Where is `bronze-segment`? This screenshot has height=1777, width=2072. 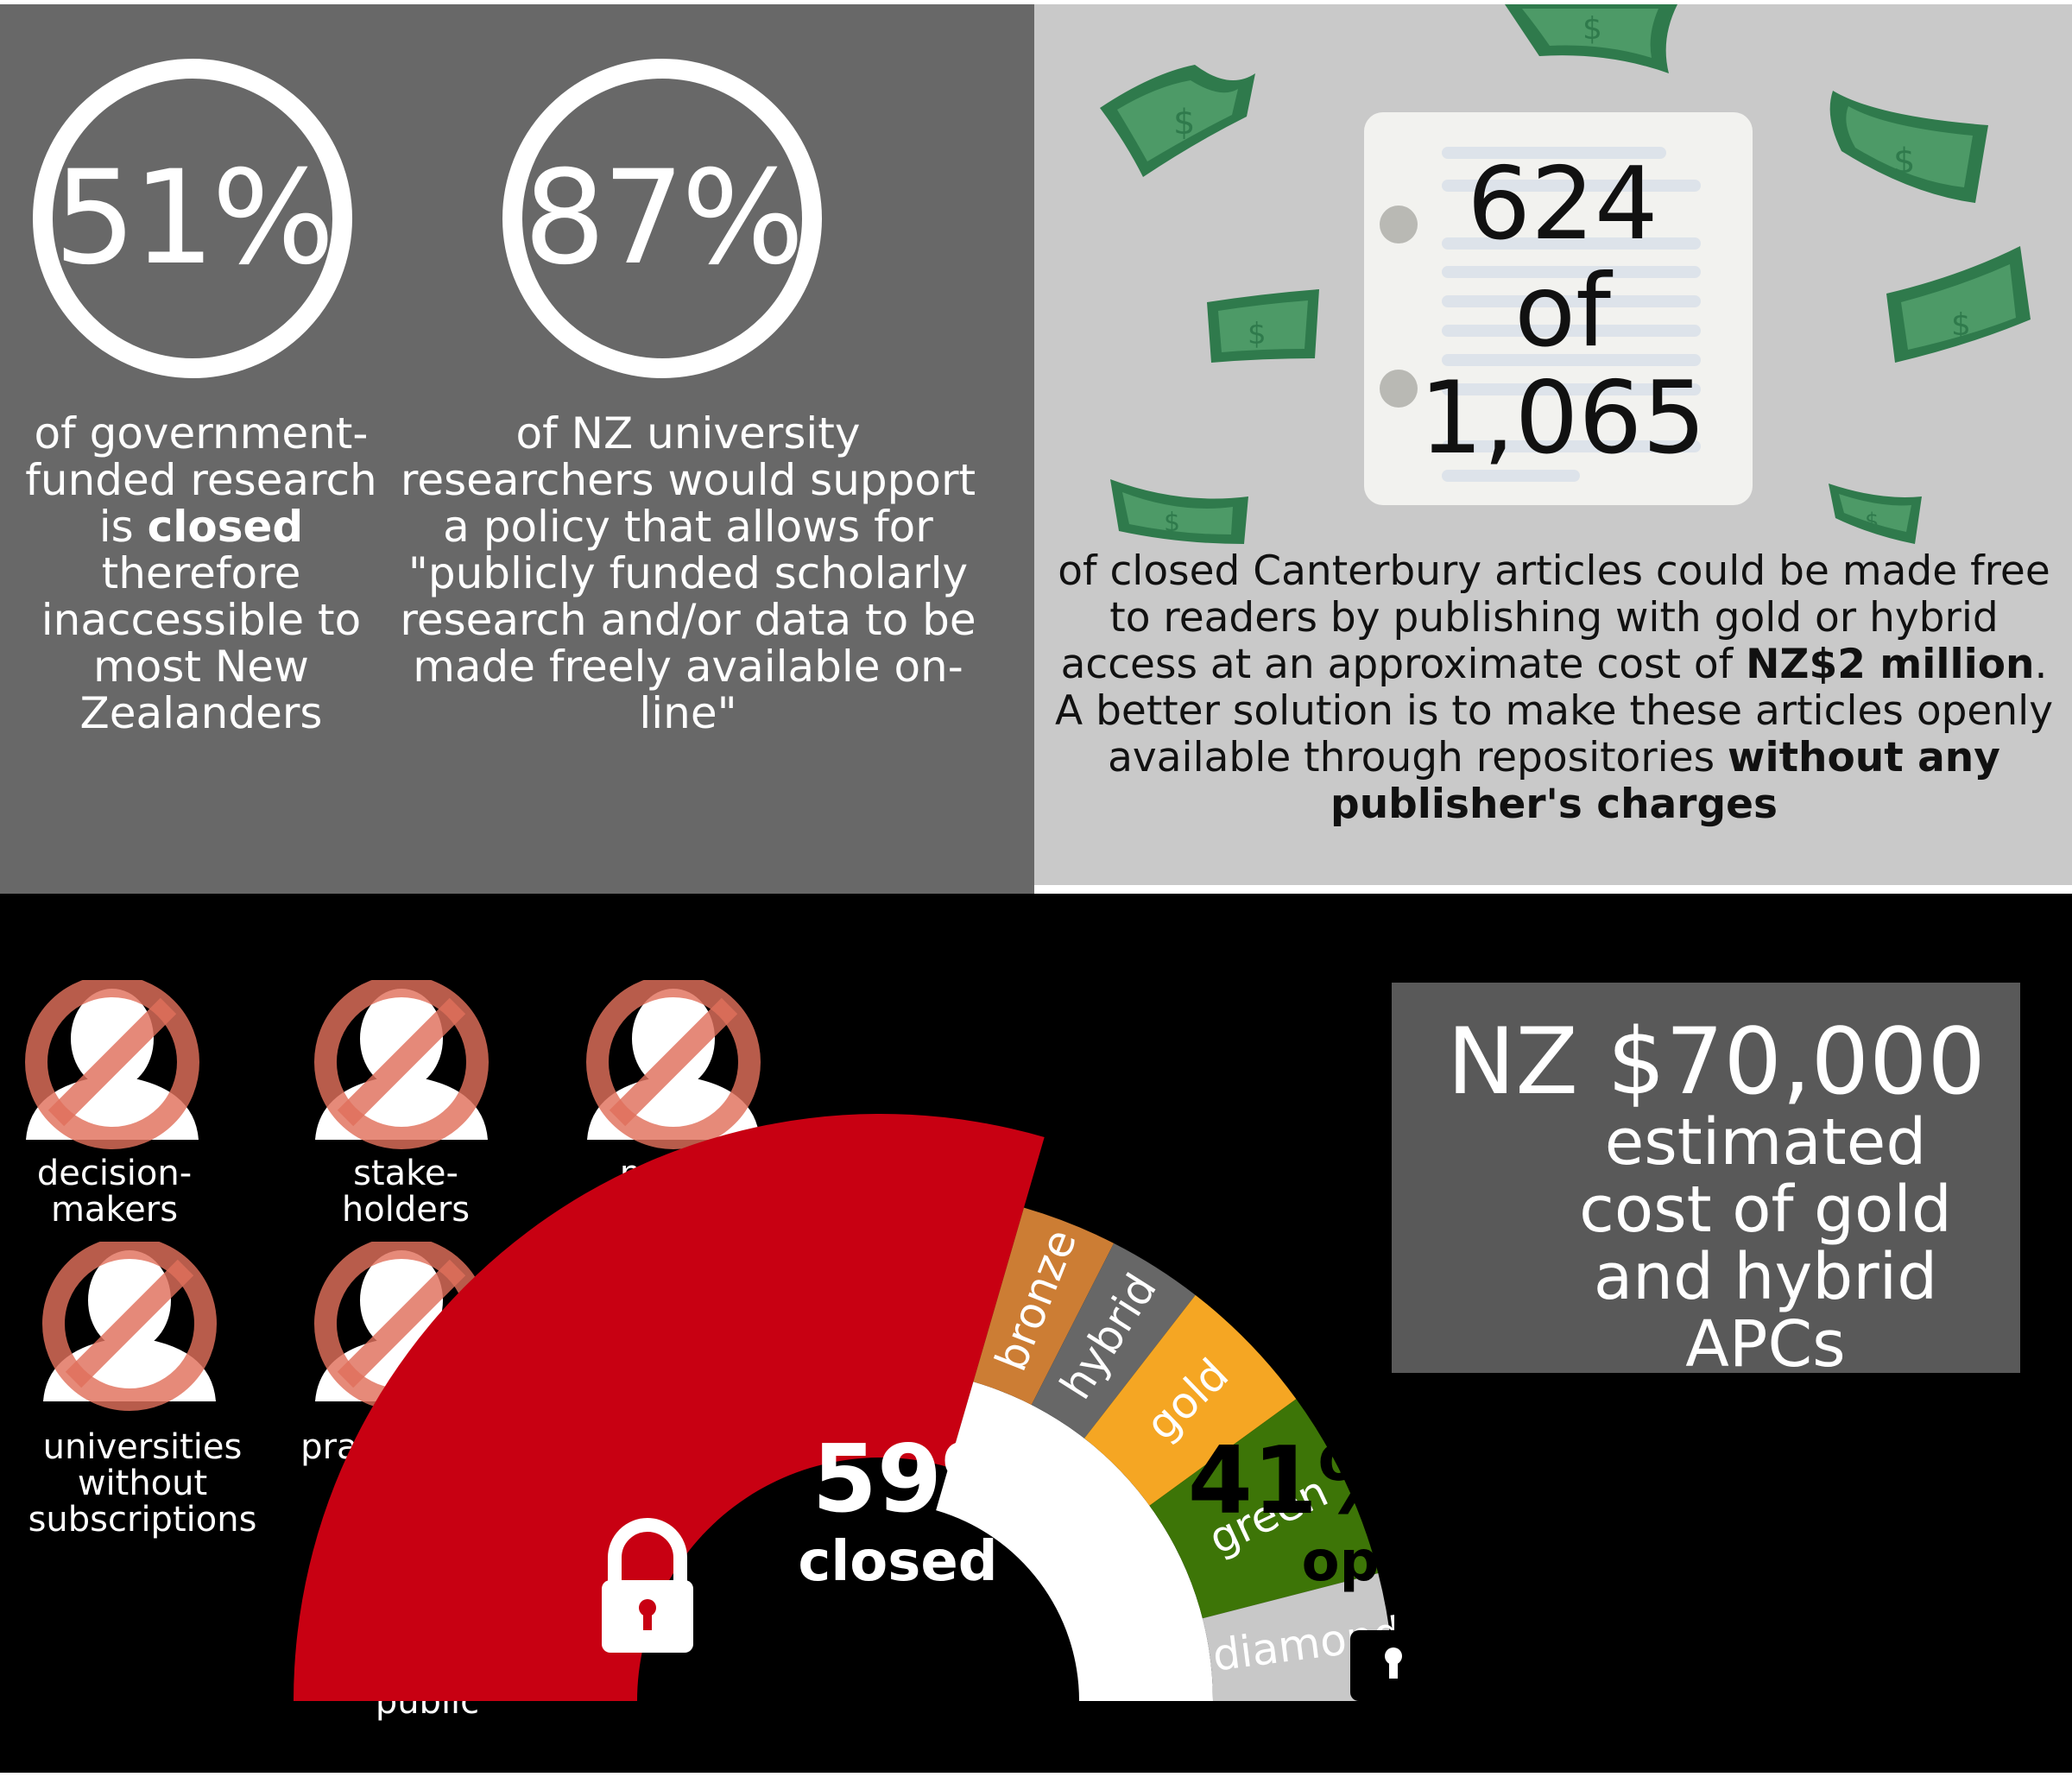 bronze-segment is located at coordinates (1044, 1306).